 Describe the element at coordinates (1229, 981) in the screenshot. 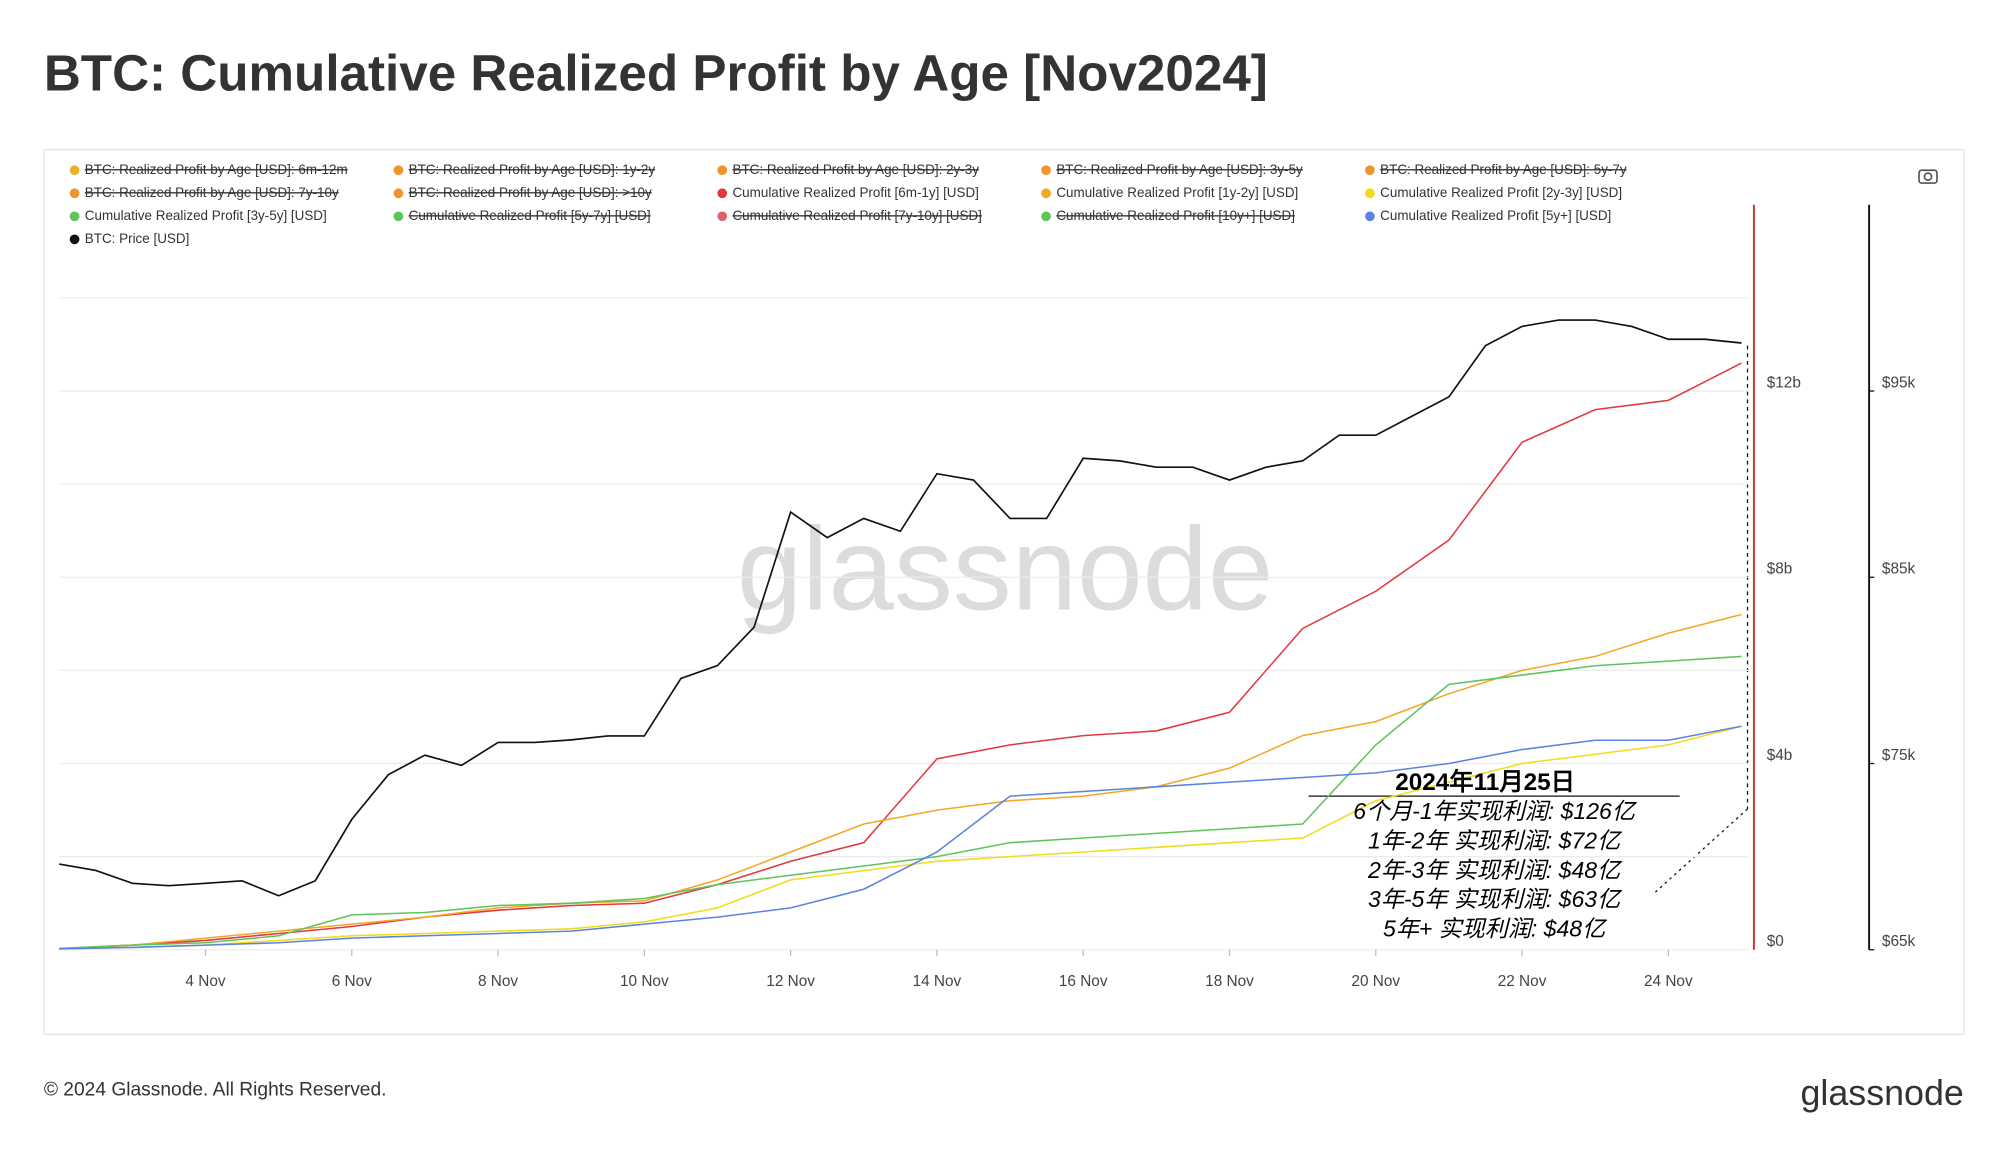

I see `x-tick-label: 18 Nov` at that location.